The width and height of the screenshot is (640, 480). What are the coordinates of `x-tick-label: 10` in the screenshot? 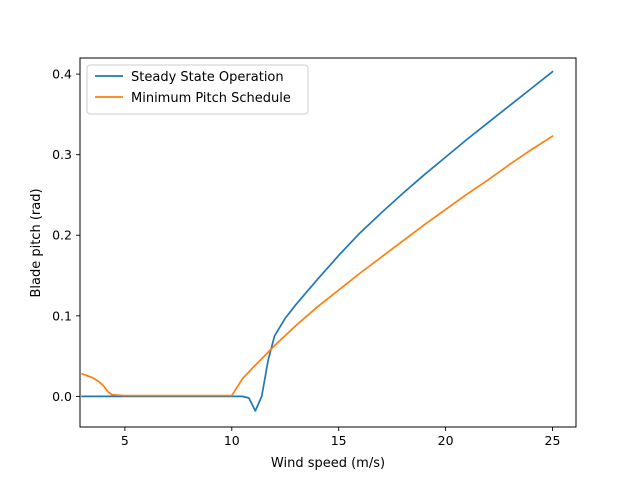 It's located at (232, 440).